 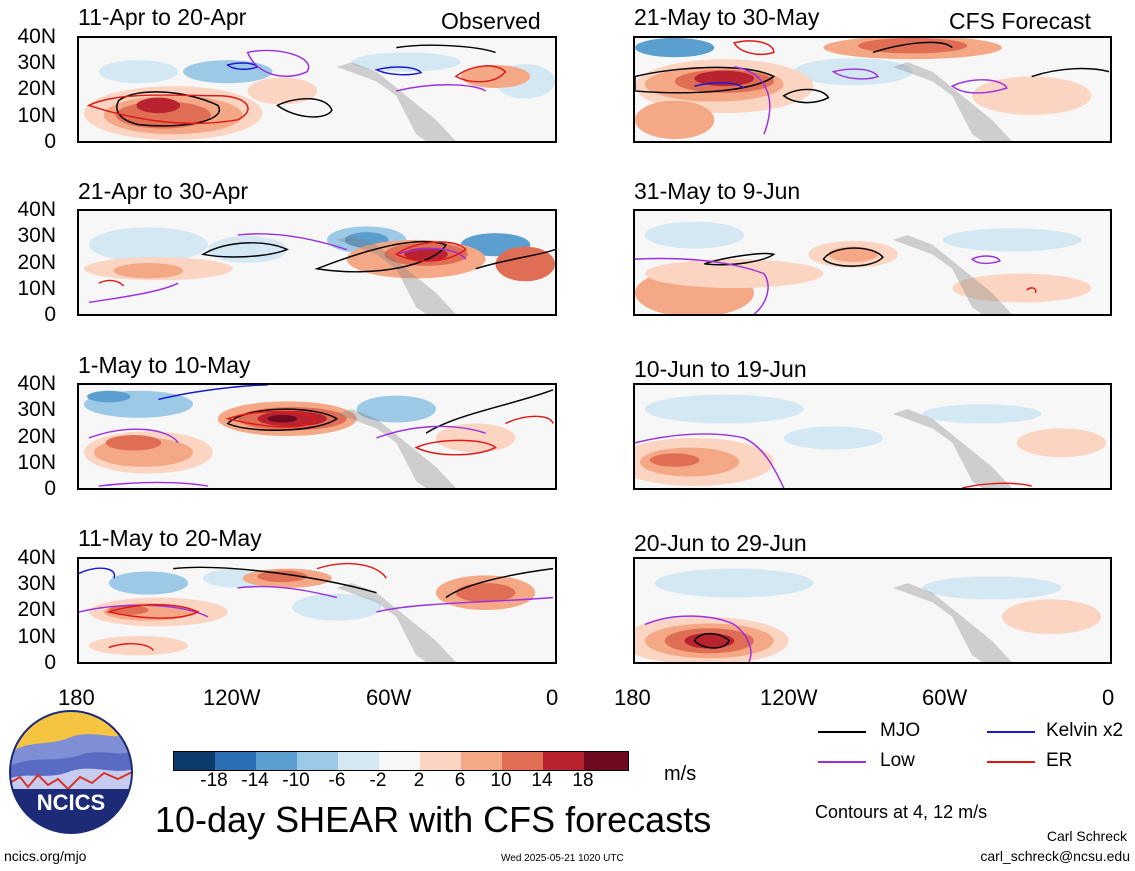 What do you see at coordinates (255, 780) in the screenshot?
I see `colorbar-tick-label: -14` at bounding box center [255, 780].